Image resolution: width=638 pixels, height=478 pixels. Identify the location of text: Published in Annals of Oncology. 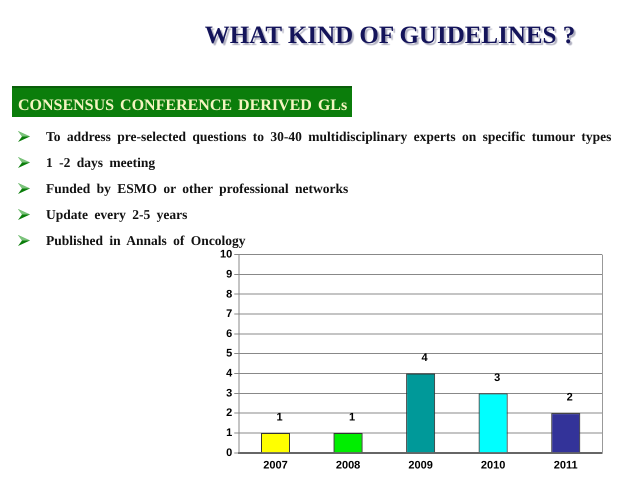
(146, 241).